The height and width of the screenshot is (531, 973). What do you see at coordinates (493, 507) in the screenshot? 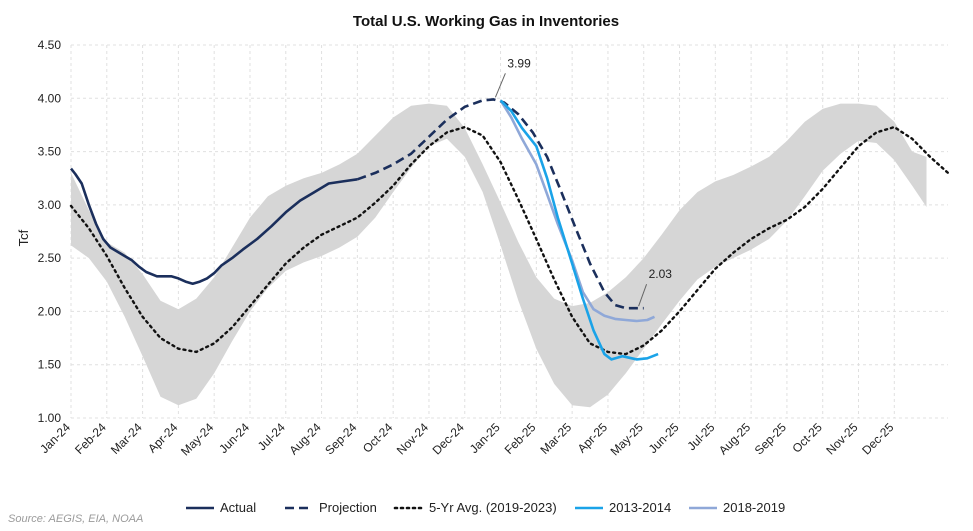
I see `legend-label: 5-Yr Avg. (2019-2023)` at bounding box center [493, 507].